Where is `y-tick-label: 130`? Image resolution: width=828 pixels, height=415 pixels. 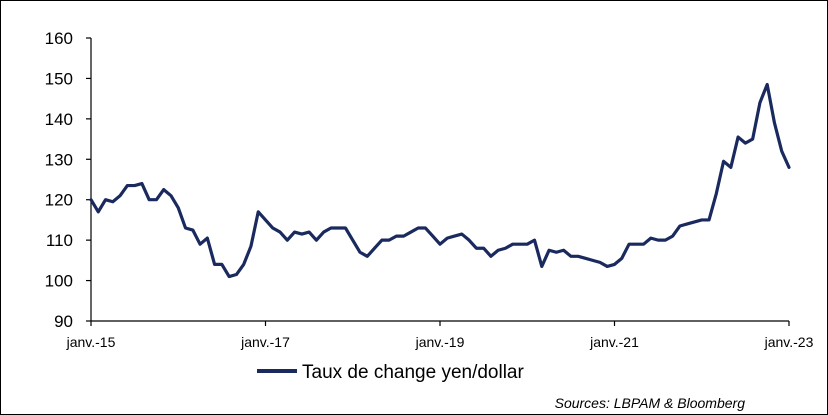
y-tick-label: 130 is located at coordinates (59, 159).